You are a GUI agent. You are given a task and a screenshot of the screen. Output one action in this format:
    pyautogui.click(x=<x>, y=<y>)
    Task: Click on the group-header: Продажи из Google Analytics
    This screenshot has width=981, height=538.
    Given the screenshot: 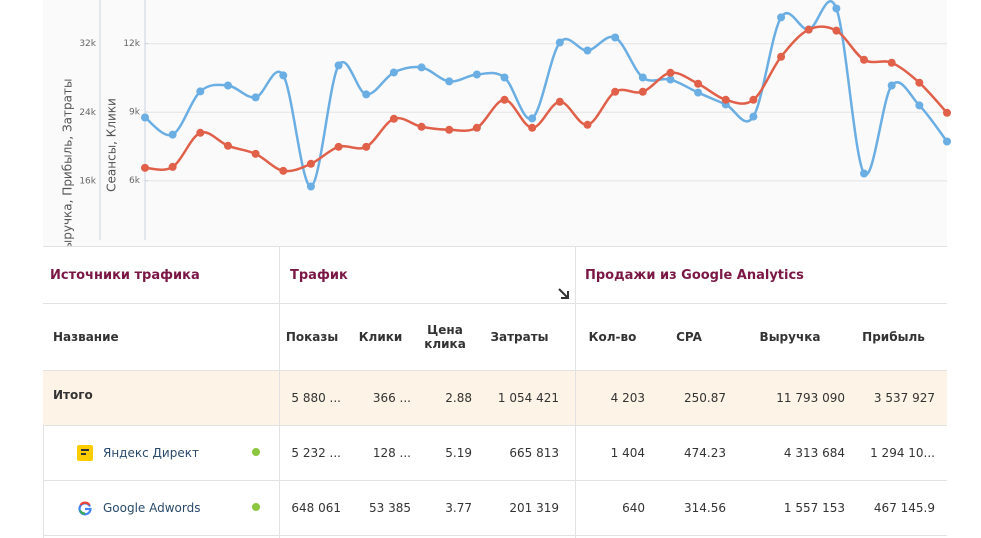 What is the action you would take?
    pyautogui.click(x=694, y=275)
    